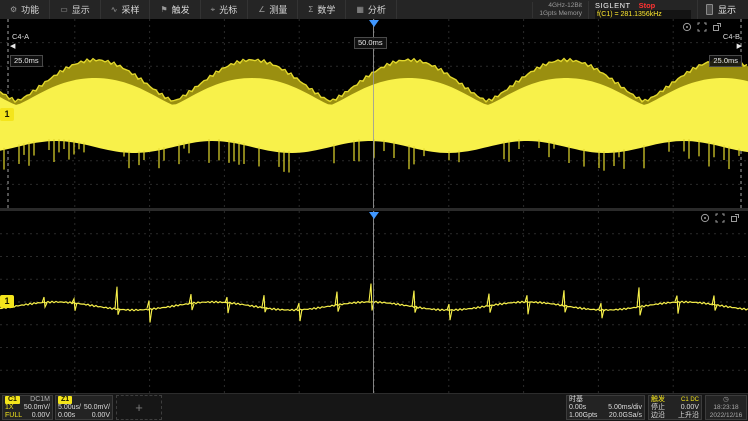  Describe the element at coordinates (26, 61) in the screenshot. I see `edge-time-left: 25.0ms` at that location.